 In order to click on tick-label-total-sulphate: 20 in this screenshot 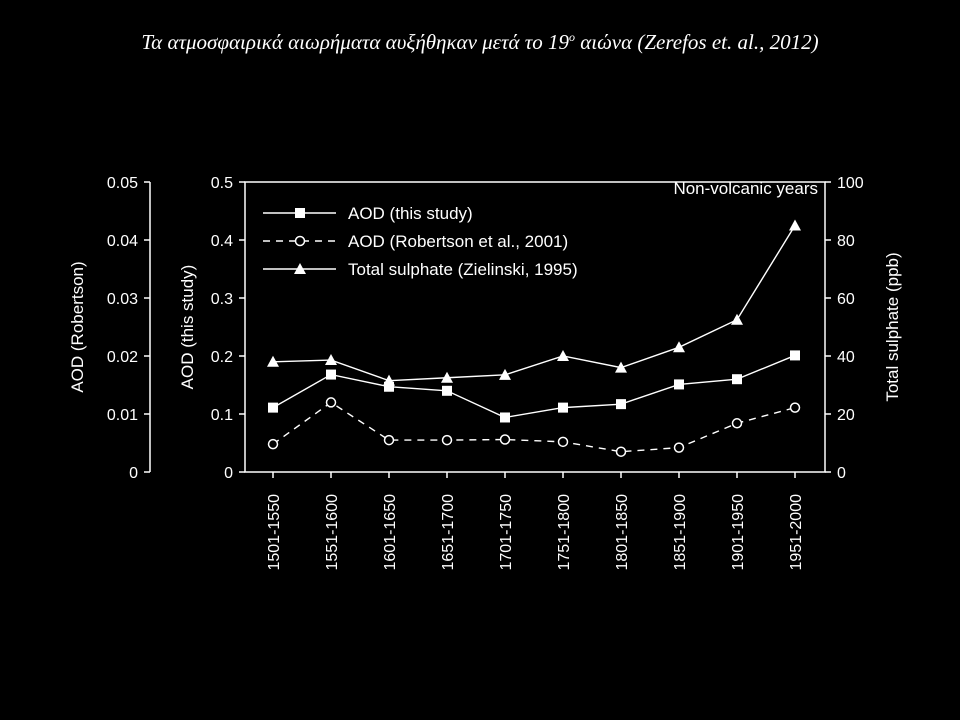, I will do `click(846, 415)`.